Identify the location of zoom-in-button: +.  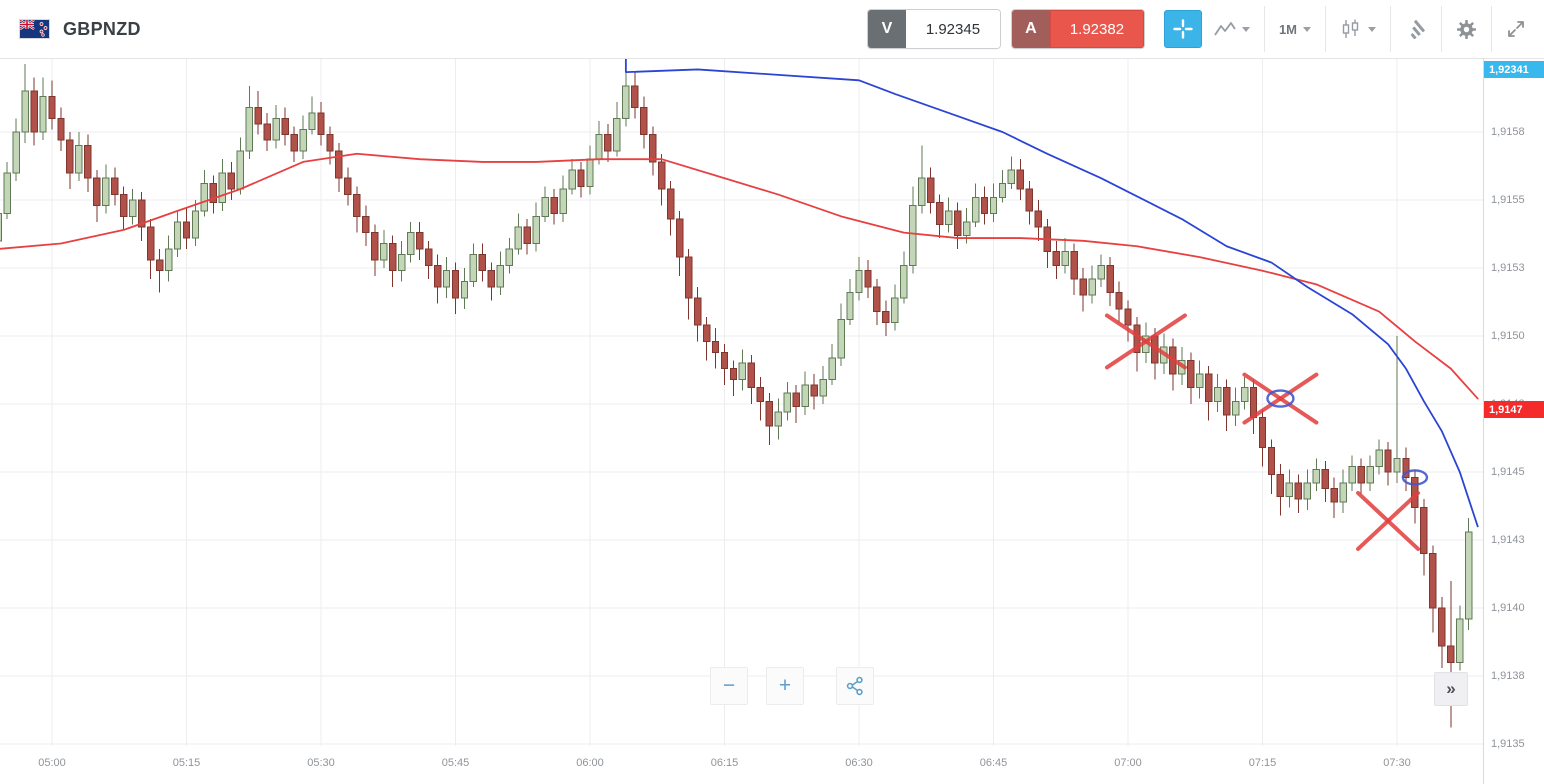
(785, 686).